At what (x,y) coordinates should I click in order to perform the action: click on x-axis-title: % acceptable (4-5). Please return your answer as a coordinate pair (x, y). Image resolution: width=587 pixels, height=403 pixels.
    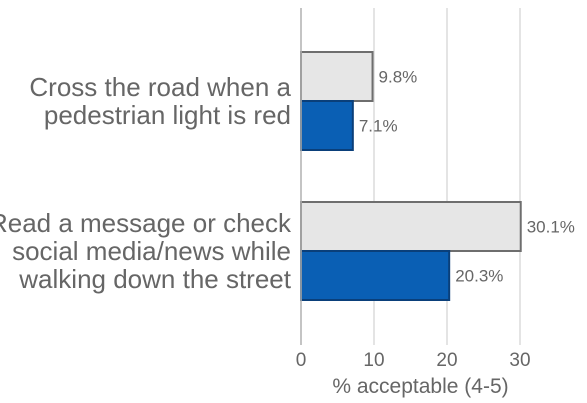
    Looking at the image, I should click on (420, 386).